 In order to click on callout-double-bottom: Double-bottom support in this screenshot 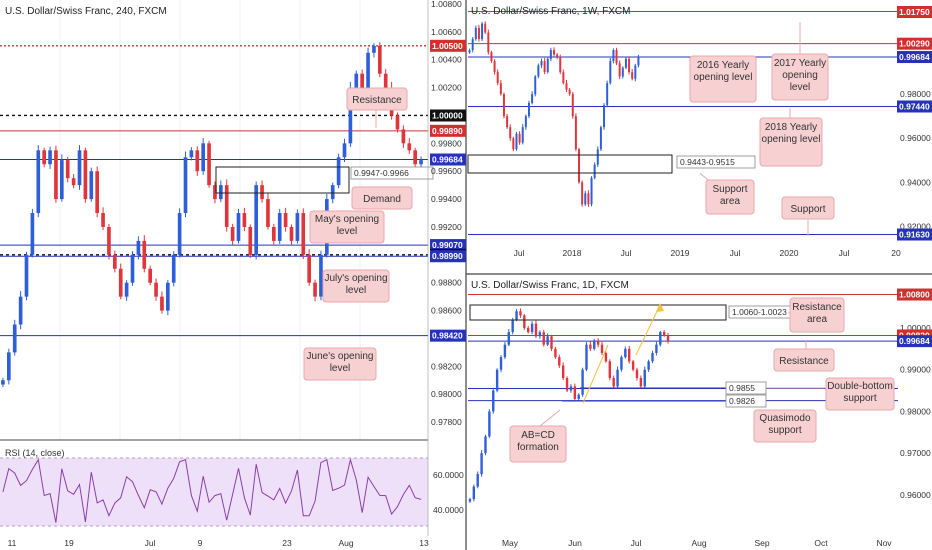, I will do `click(830, 394)`.